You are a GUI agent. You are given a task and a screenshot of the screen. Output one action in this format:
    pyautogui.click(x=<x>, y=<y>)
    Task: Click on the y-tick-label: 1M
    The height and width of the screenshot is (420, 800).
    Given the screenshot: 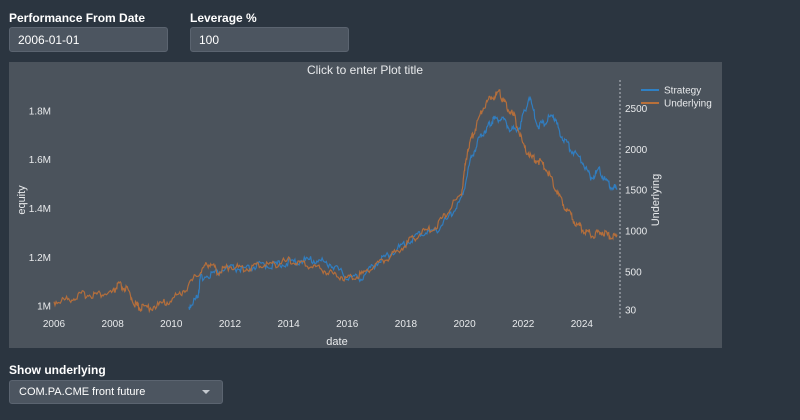 What is the action you would take?
    pyautogui.click(x=44, y=307)
    